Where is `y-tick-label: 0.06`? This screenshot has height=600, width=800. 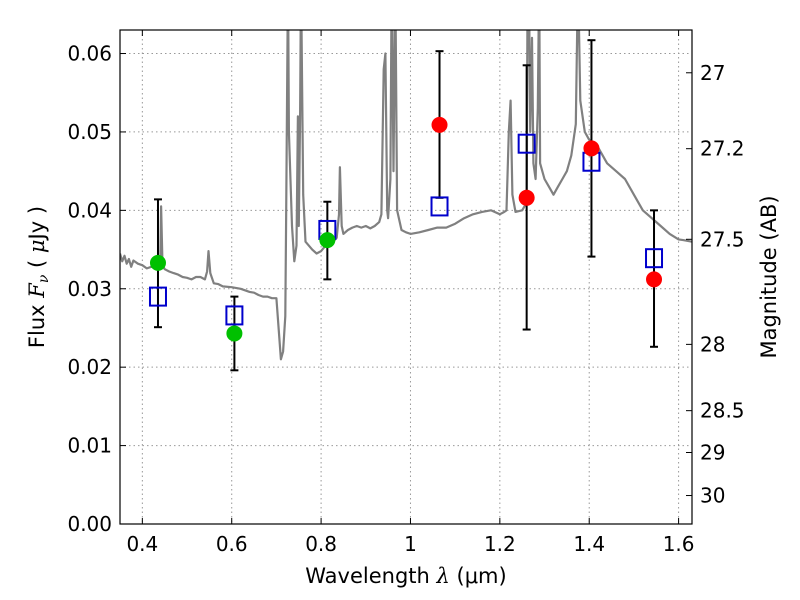 y-tick-label: 0.06 is located at coordinates (89, 54).